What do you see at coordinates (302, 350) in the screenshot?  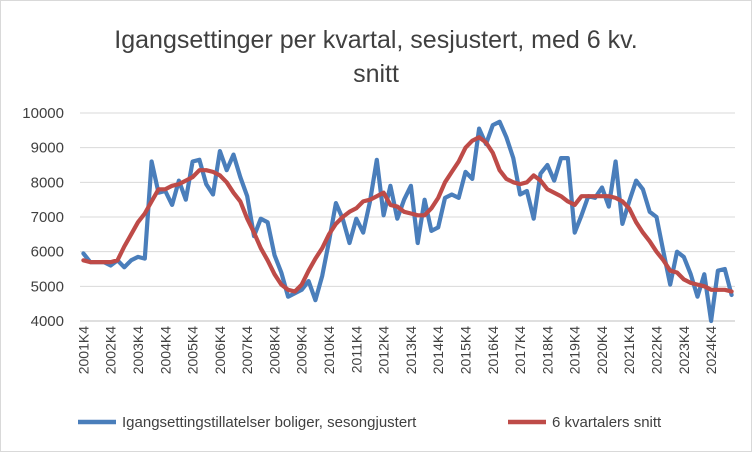 I see `x-tick-label: 2009K4` at bounding box center [302, 350].